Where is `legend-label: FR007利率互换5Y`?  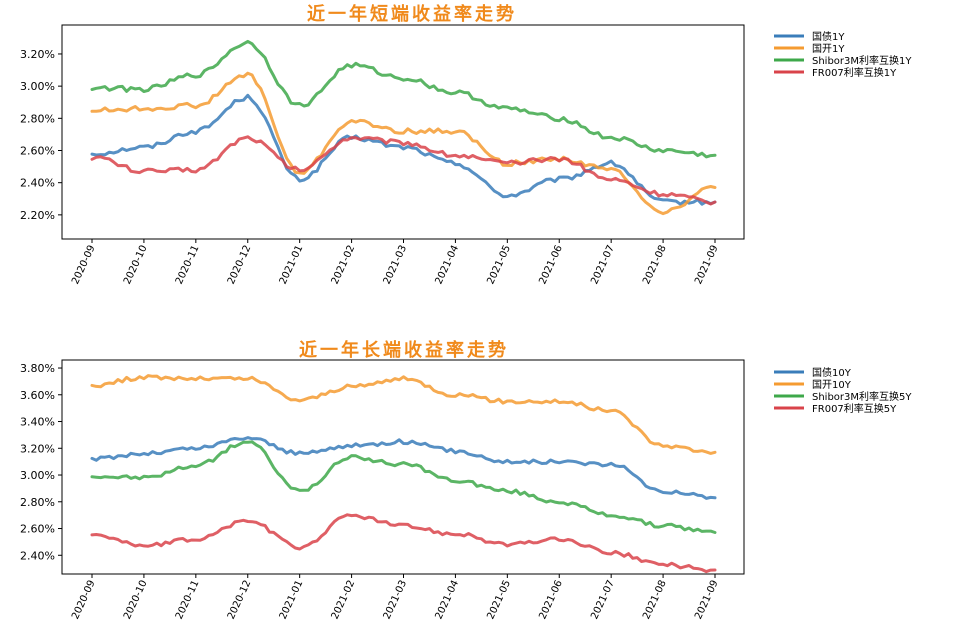
legend-label: FR007利率互换5Y is located at coordinates (854, 408).